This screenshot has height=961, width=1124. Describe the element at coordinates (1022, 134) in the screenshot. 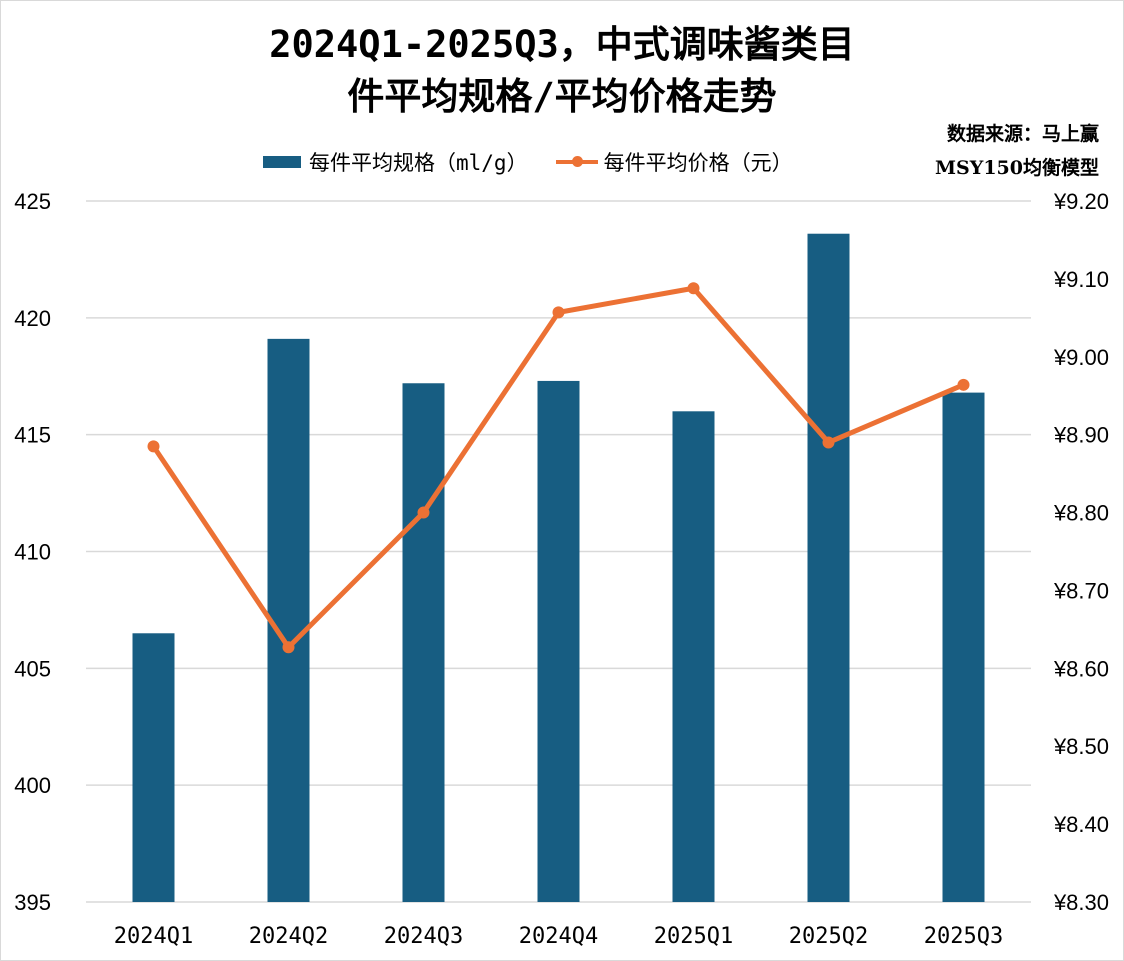

I see `source-line-1: 数据来源：马上赢` at that location.